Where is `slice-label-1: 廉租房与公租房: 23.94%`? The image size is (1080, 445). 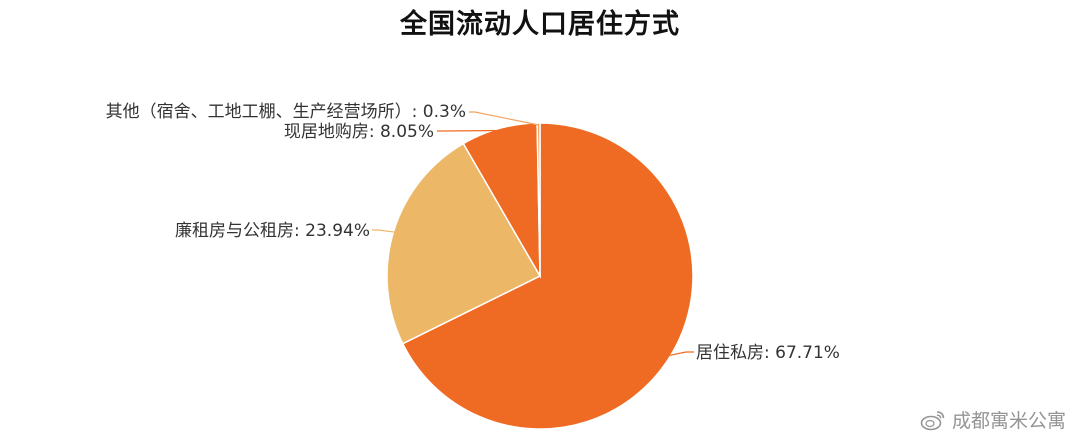
slice-label-1: 廉租房与公租房: 23.94% is located at coordinates (272, 231).